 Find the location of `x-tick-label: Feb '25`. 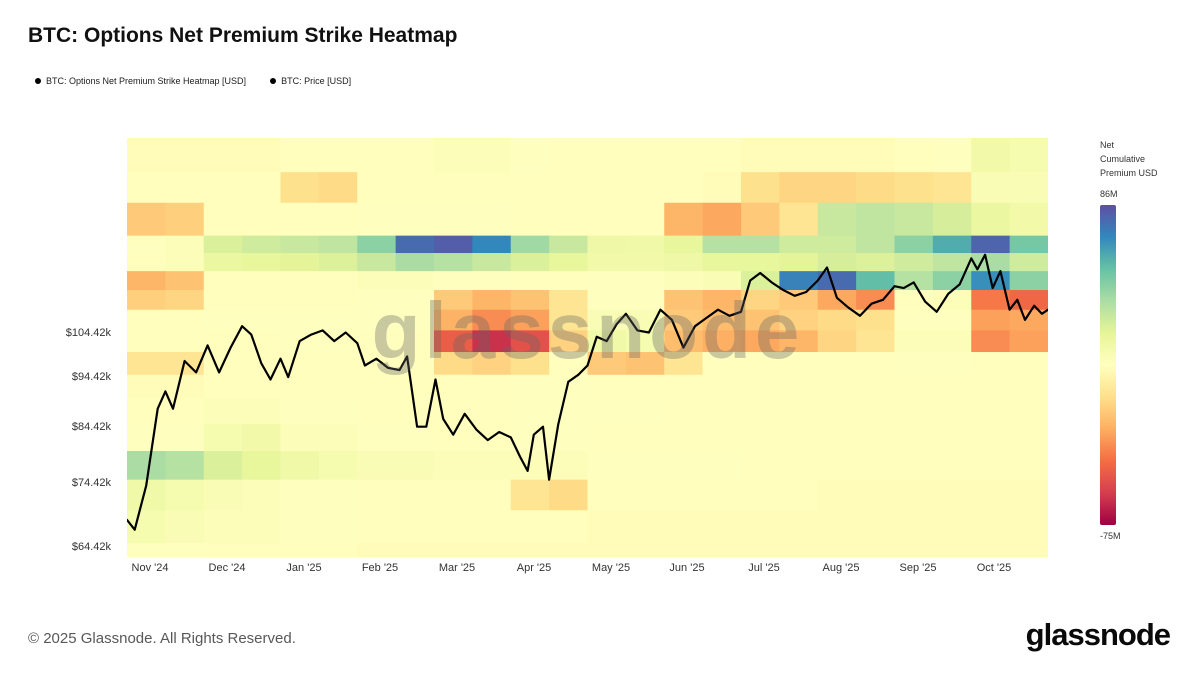

x-tick-label: Feb '25 is located at coordinates (380, 568).